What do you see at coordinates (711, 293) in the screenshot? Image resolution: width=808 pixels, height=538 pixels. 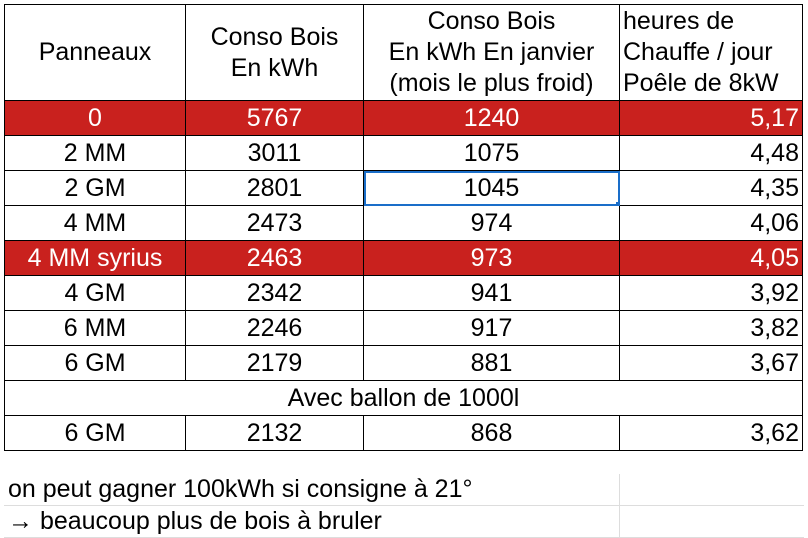 I see `cell: 3,92` at bounding box center [711, 293].